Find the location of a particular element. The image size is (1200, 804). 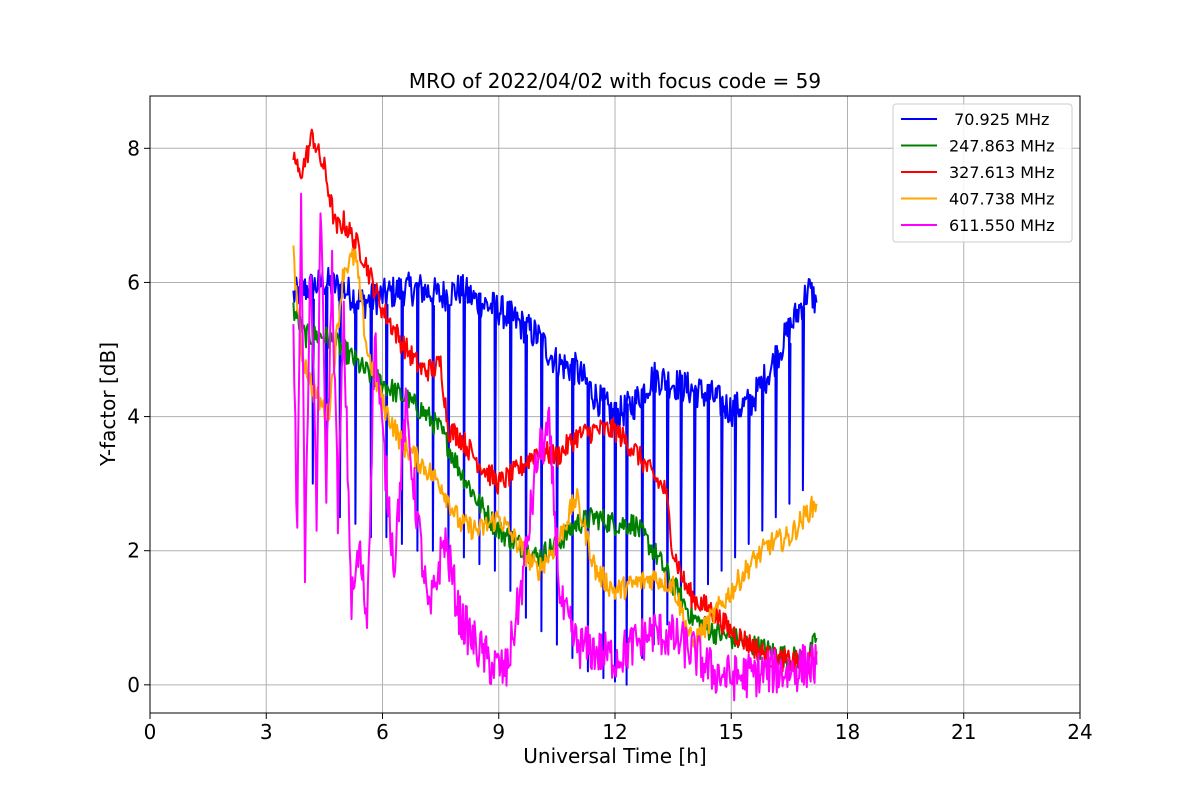

y-tick-label: 4 is located at coordinates (133, 417).